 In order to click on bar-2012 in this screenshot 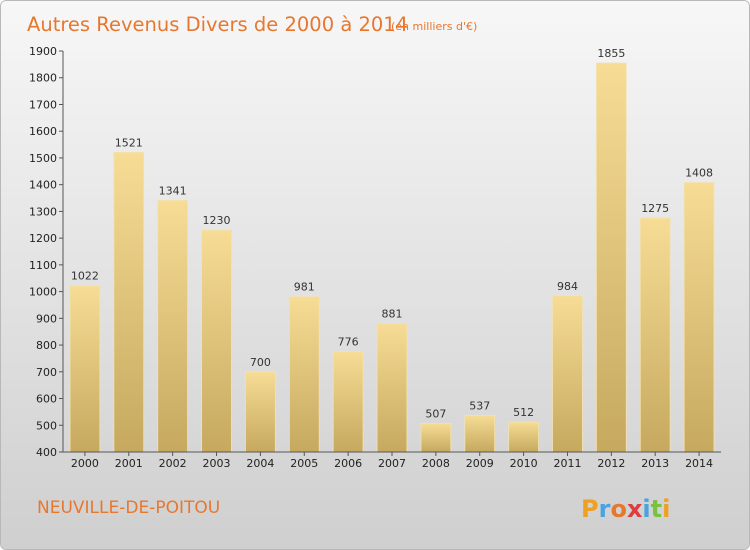, I will do `click(611, 257)`.